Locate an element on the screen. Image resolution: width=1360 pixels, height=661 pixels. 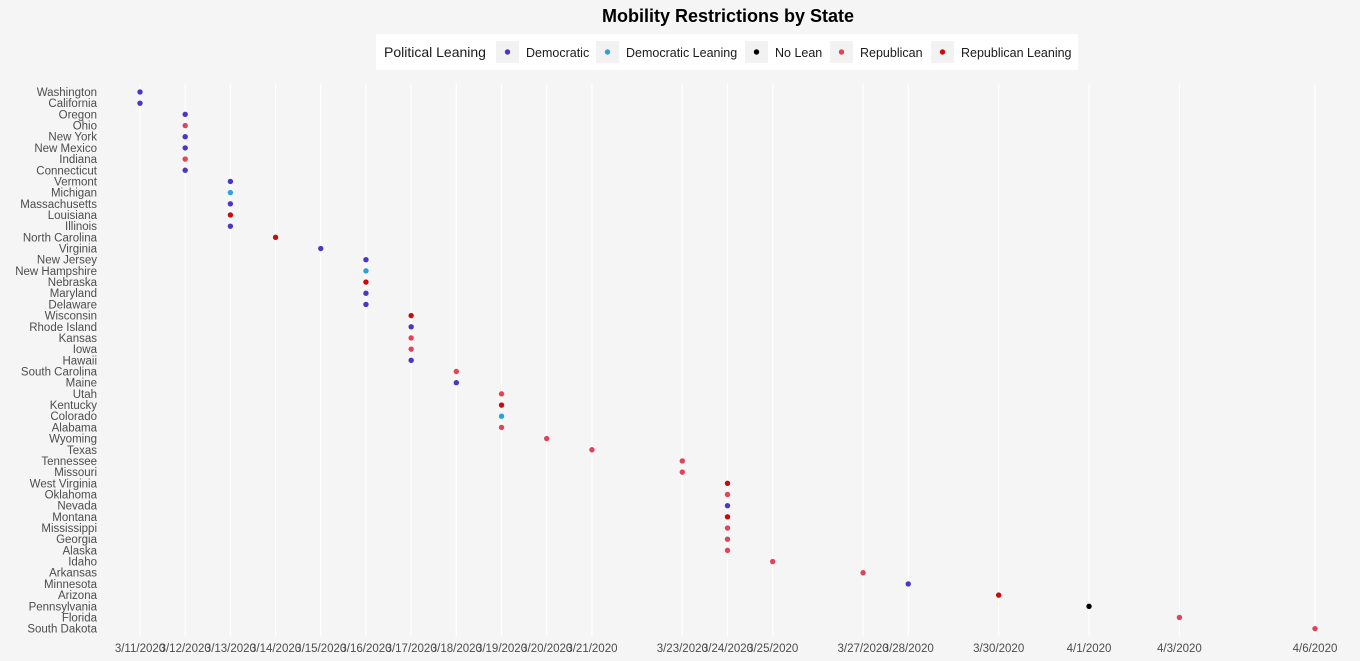
x-tick-label: 3/30/2020 is located at coordinates (998, 649).